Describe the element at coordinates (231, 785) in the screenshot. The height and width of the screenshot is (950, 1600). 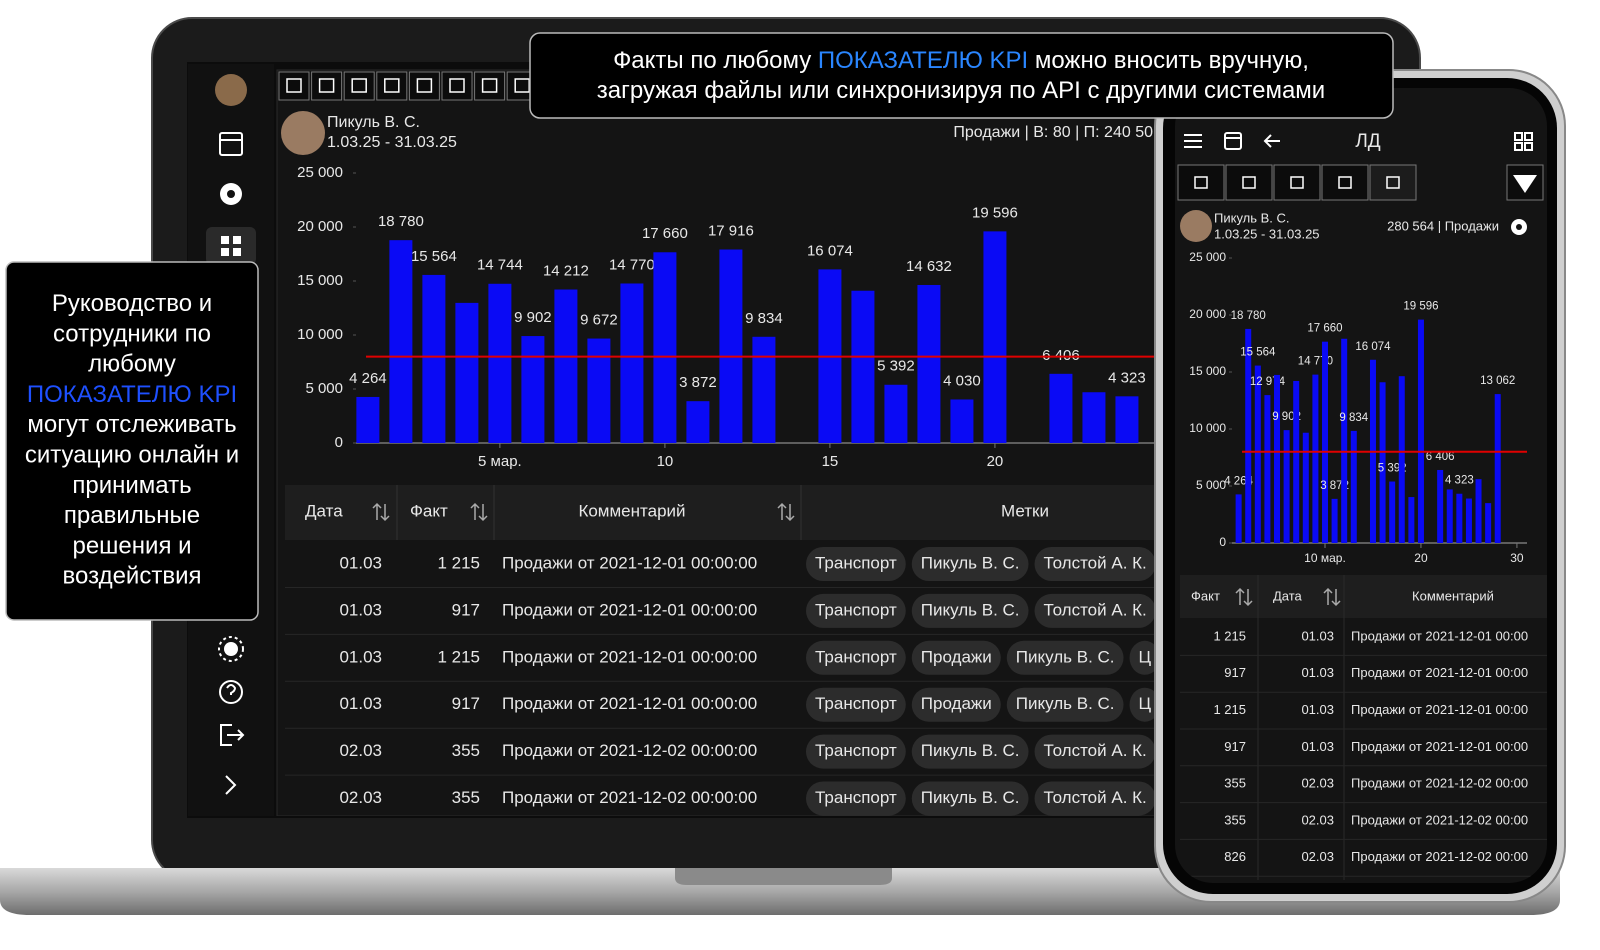
I see `expand-icon` at that location.